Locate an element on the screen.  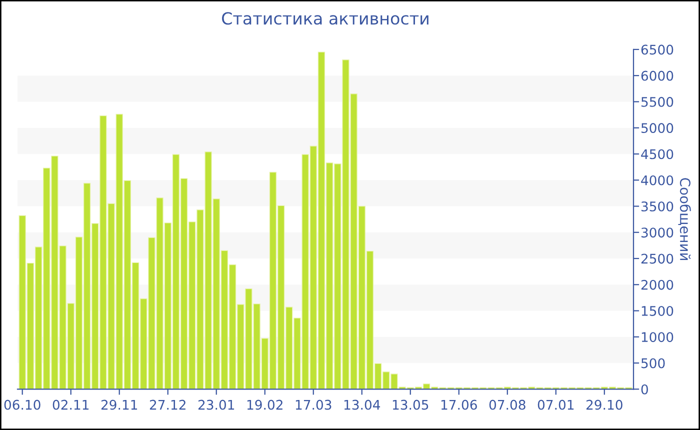
y-tick-label: 5500 is located at coordinates (657, 101).